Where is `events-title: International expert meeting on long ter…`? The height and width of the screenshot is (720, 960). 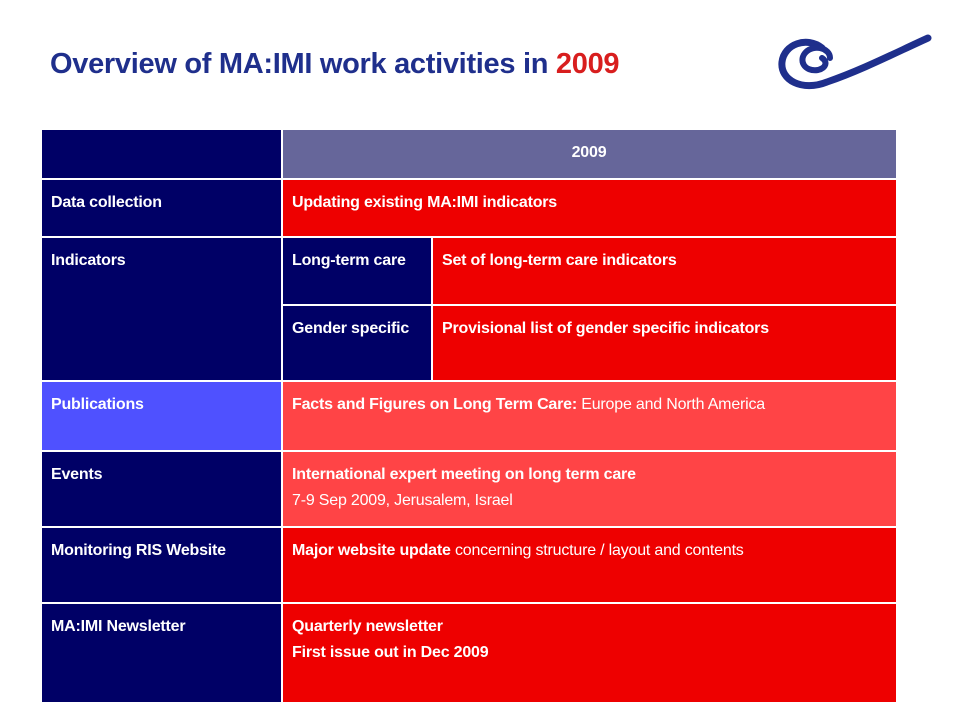
events-title: International expert meeting on long ter… is located at coordinates (464, 474).